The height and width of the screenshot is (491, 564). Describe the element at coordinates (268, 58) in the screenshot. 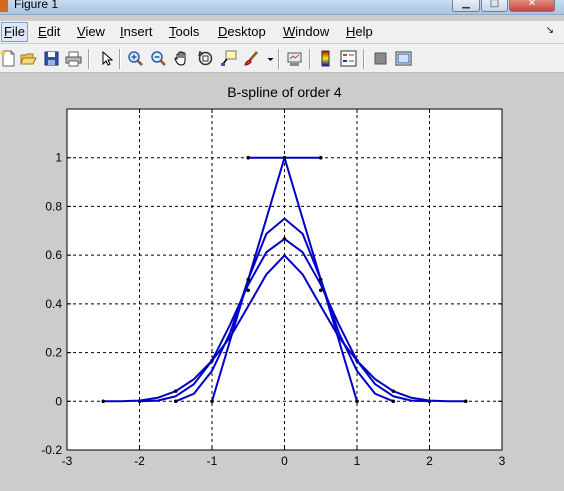

I see `brush-dropdown-arrow` at that location.